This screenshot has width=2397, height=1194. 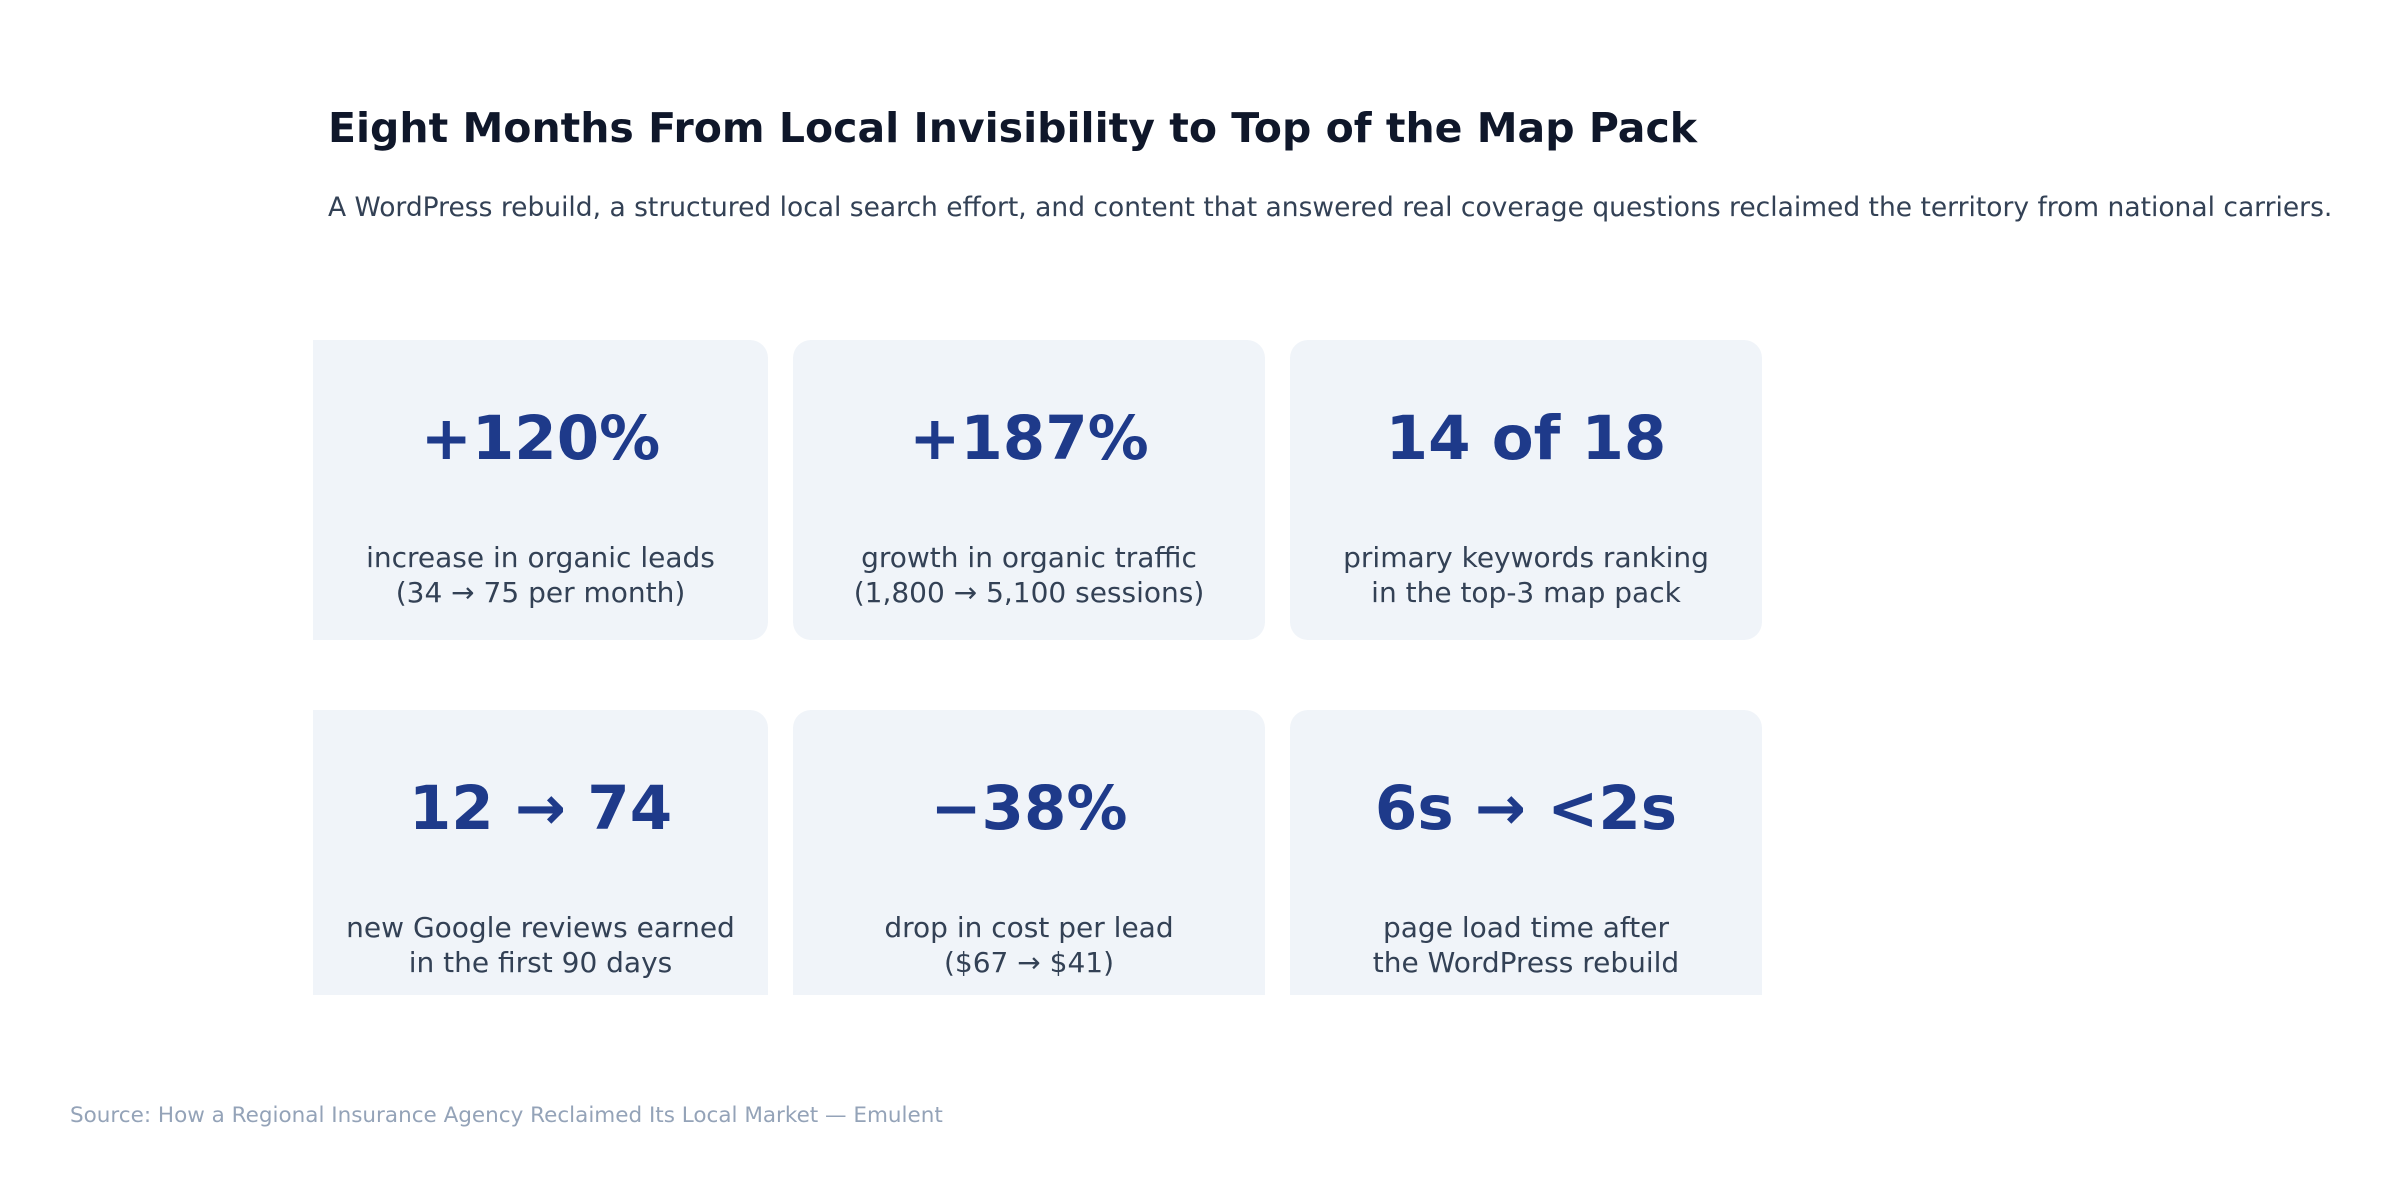 What do you see at coordinates (1526, 592) in the screenshot?
I see `metric-description-line: in the top-3 map pack` at bounding box center [1526, 592].